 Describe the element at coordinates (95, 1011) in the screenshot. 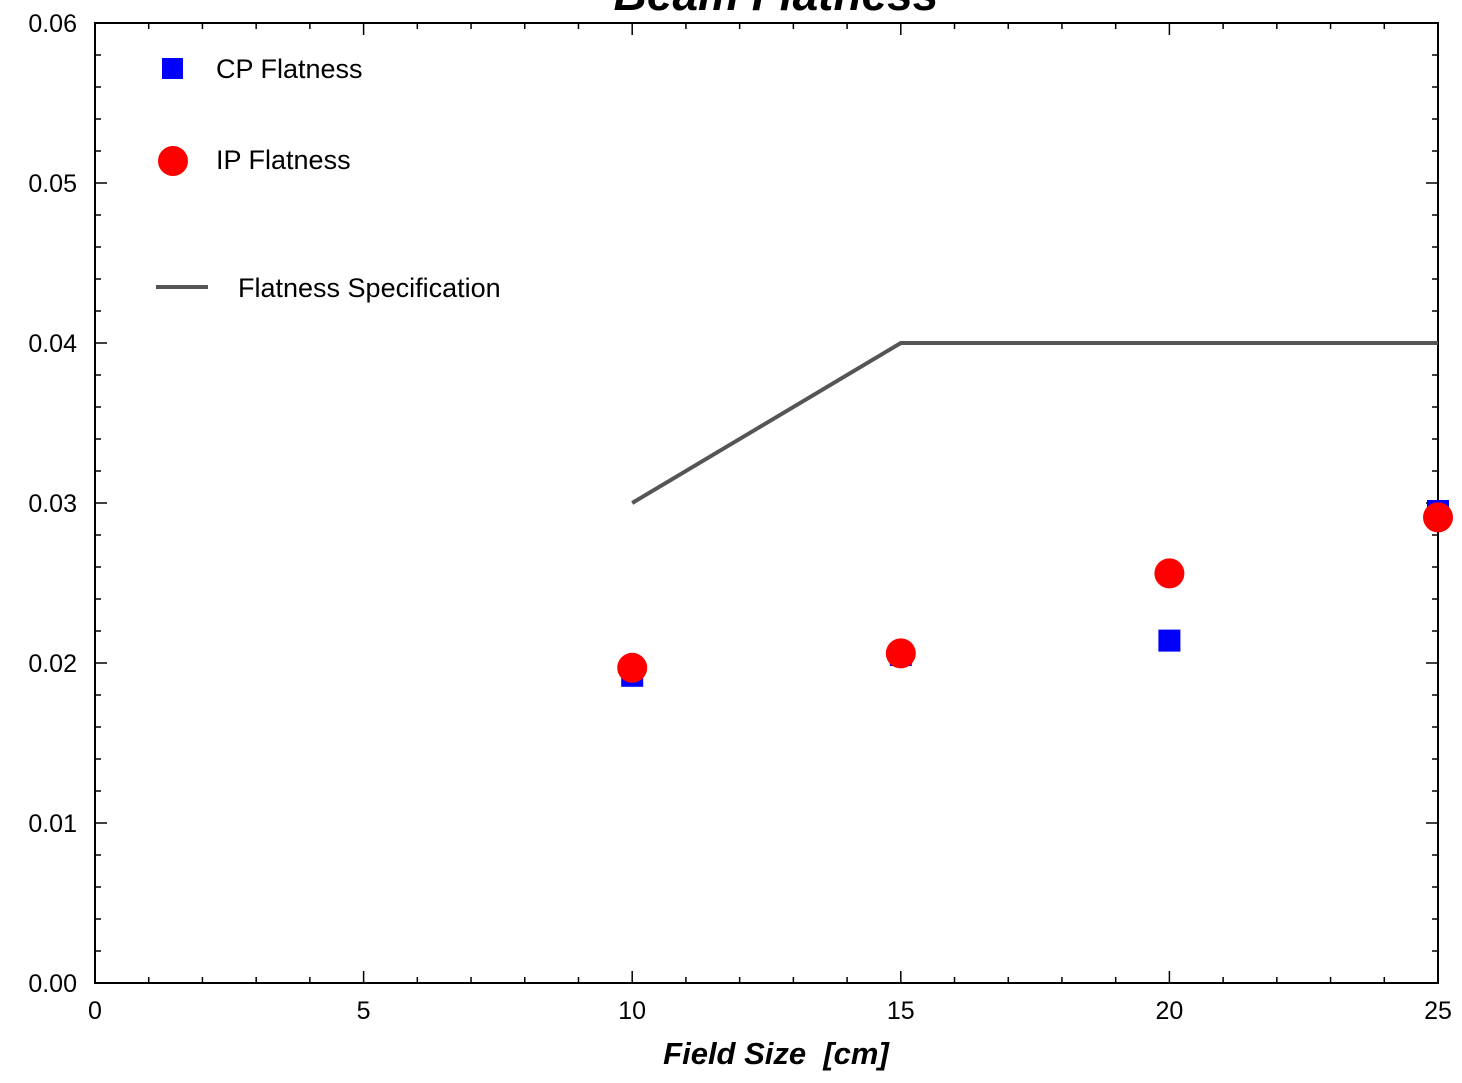

I see `x-tick-label: 0` at that location.